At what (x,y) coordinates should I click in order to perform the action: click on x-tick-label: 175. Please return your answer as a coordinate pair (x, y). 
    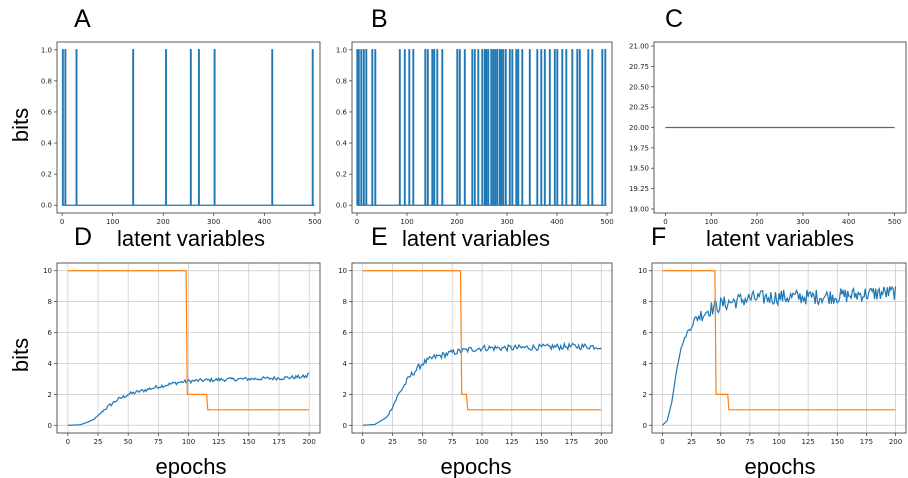
    Looking at the image, I should click on (278, 442).